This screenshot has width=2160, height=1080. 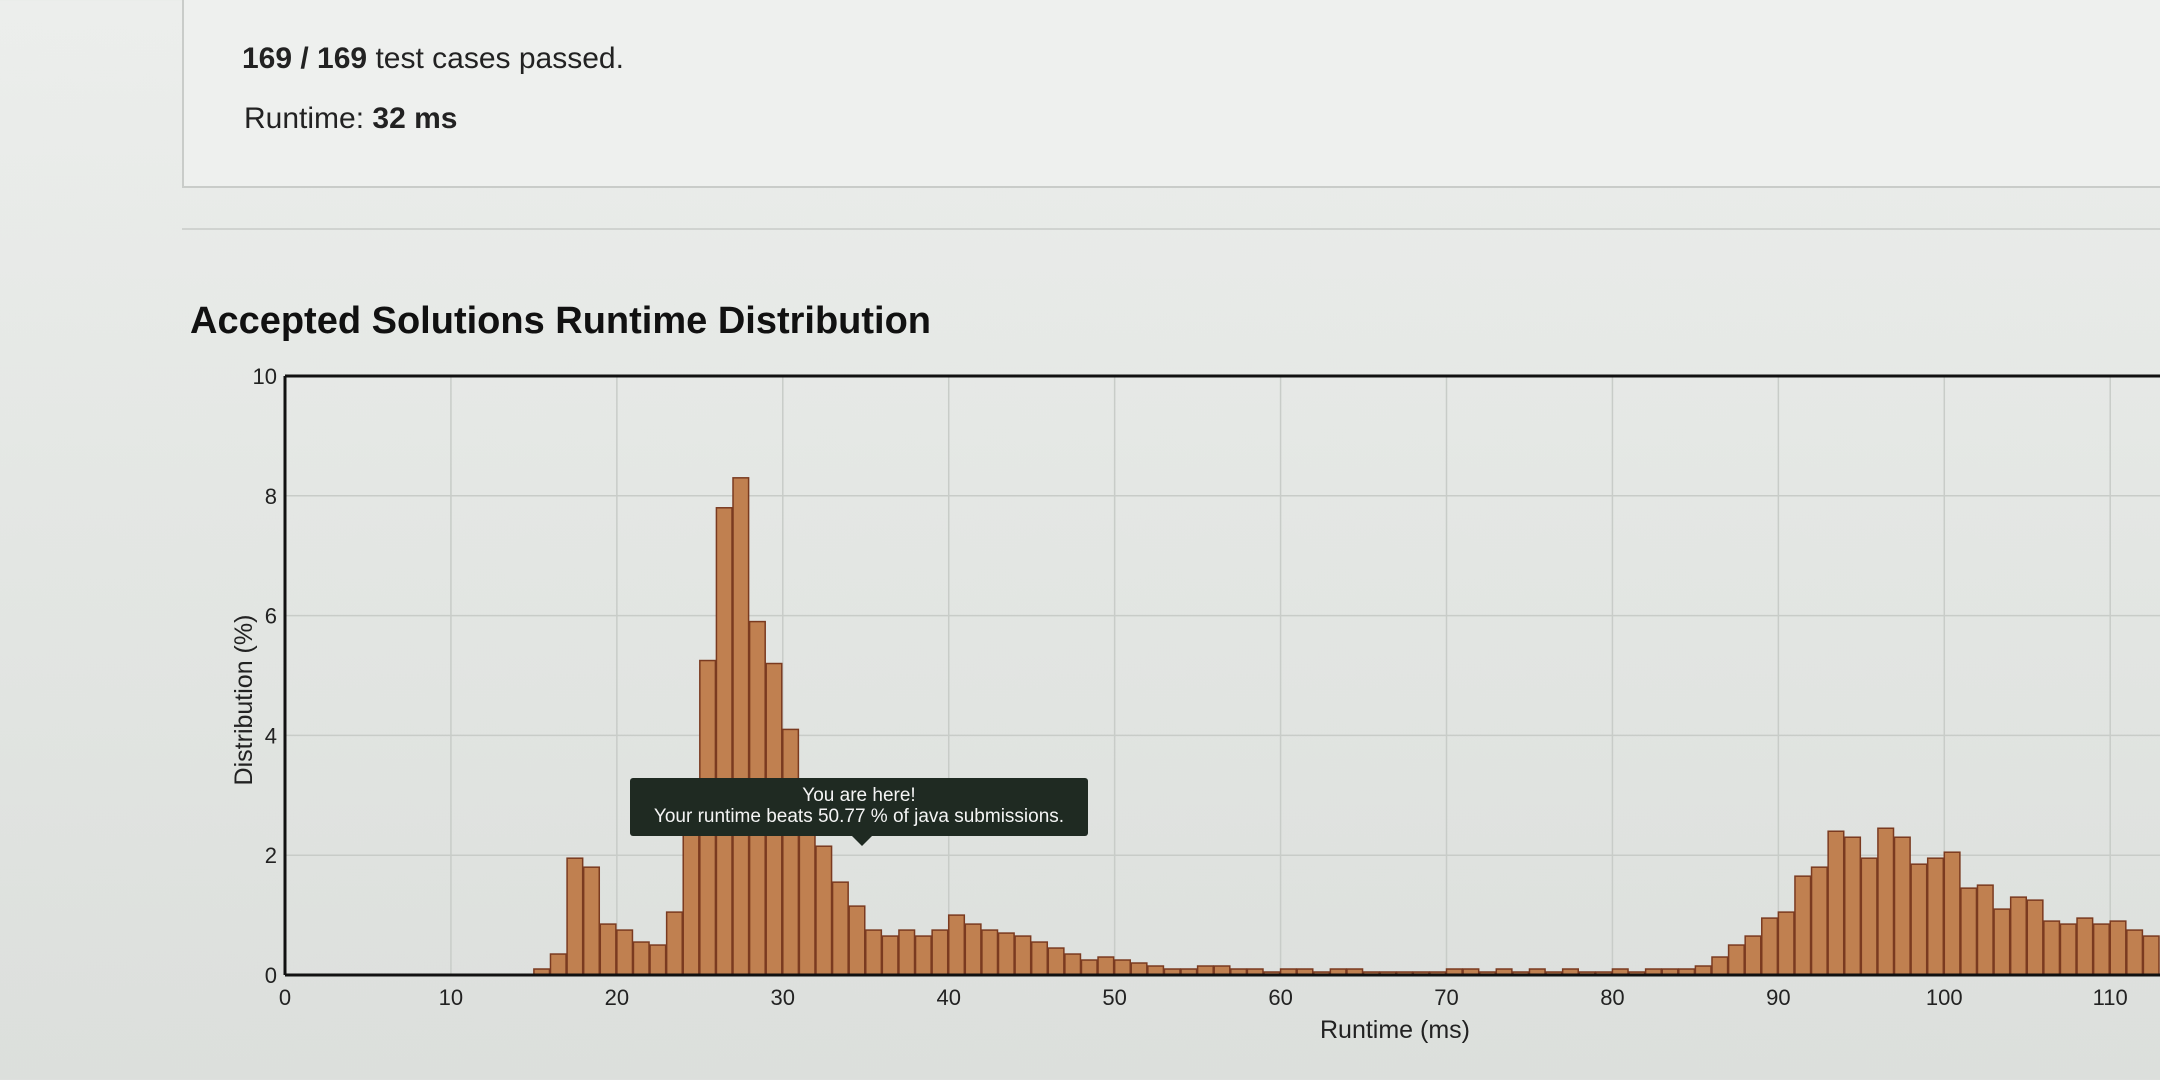 I want to click on test-cases-suffix: test cases passed., so click(x=495, y=58).